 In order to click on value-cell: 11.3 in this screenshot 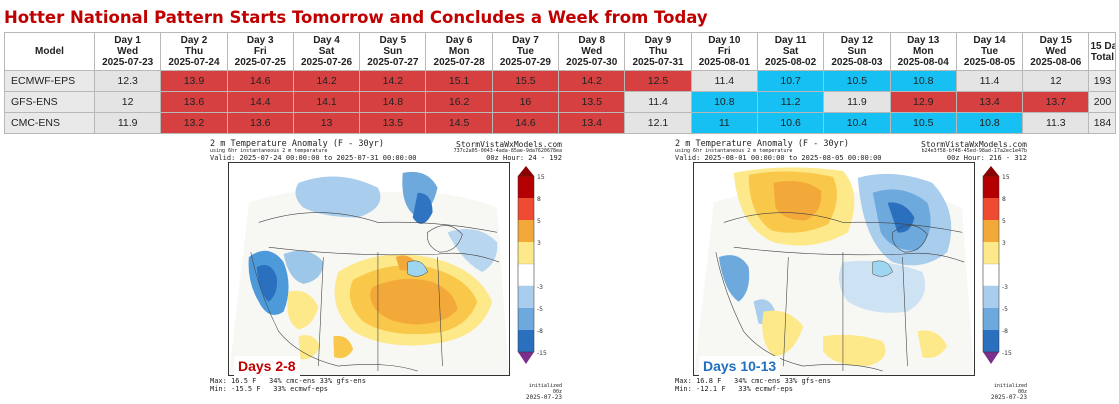, I will do `click(1056, 123)`.